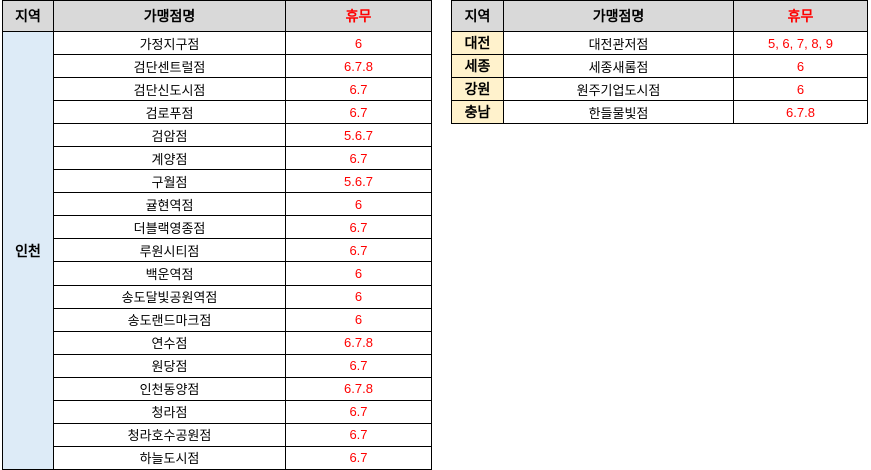 Image resolution: width=871 pixels, height=470 pixels. Describe the element at coordinates (169, 273) in the screenshot. I see `store-name-cell: 백운역점` at that location.